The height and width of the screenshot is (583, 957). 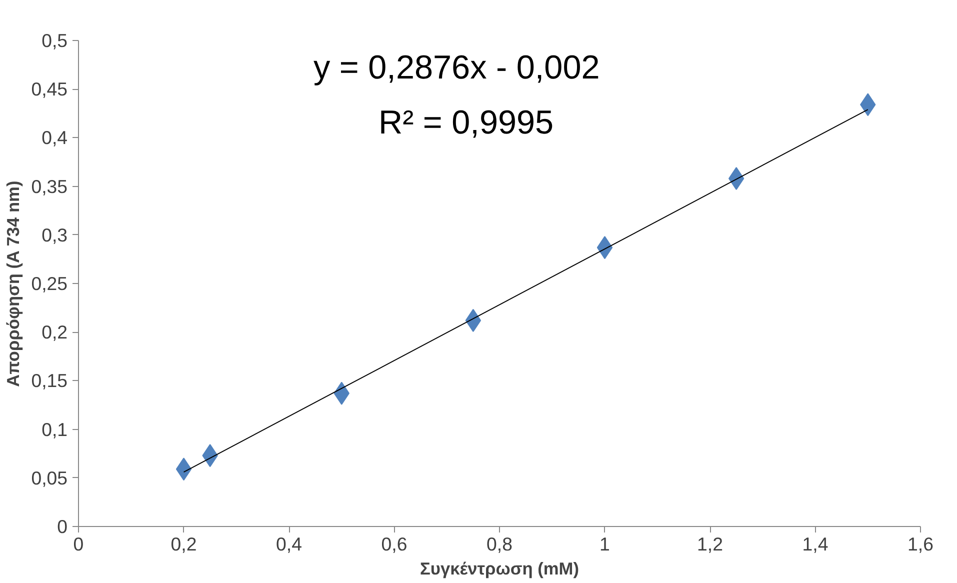 What do you see at coordinates (49, 477) in the screenshot?
I see `y-tick-label: 0,05` at bounding box center [49, 477].